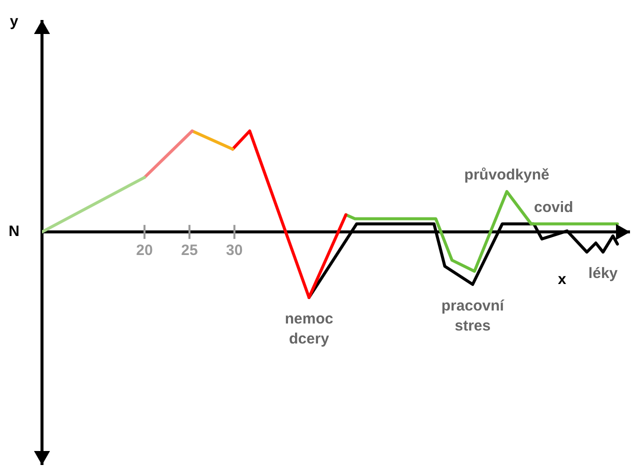 This screenshot has height=475, width=632. Describe the element at coordinates (14, 231) in the screenshot. I see `text: N` at that location.